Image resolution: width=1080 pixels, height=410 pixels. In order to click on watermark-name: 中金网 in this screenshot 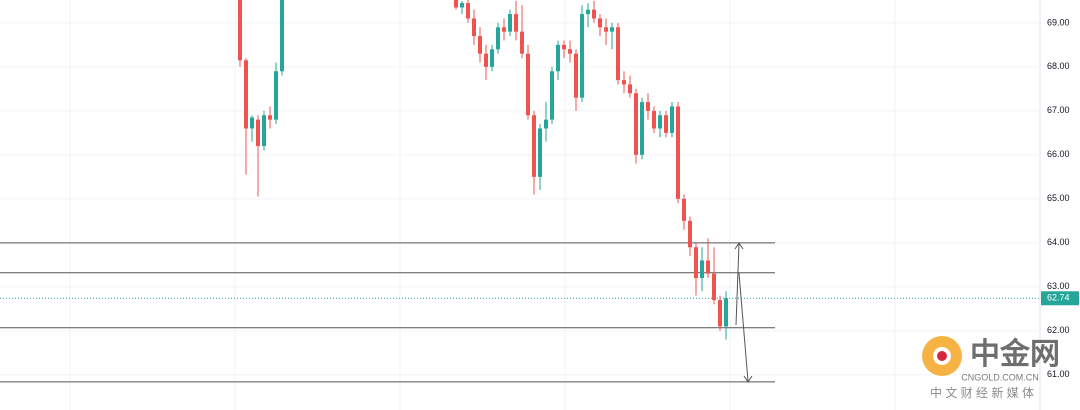, I will do `click(1015, 354)`.